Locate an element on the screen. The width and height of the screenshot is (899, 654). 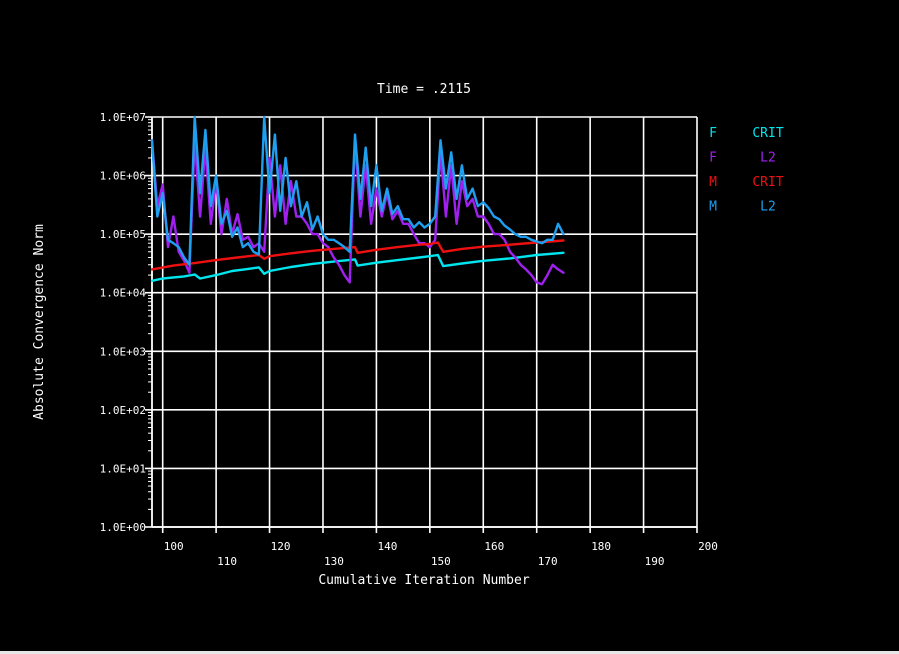
x-tick-label: 100 is located at coordinates (174, 546).